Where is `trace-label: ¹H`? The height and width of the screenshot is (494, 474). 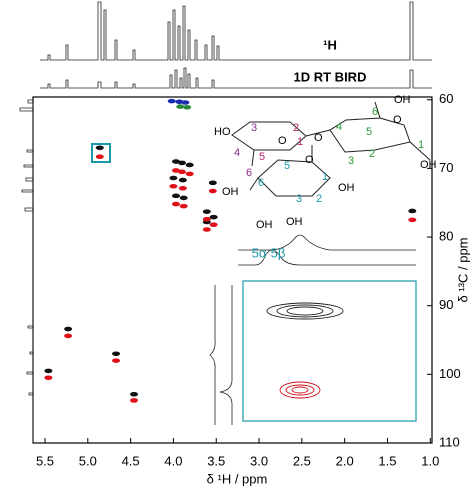 trace-label: ¹H is located at coordinates (330, 44).